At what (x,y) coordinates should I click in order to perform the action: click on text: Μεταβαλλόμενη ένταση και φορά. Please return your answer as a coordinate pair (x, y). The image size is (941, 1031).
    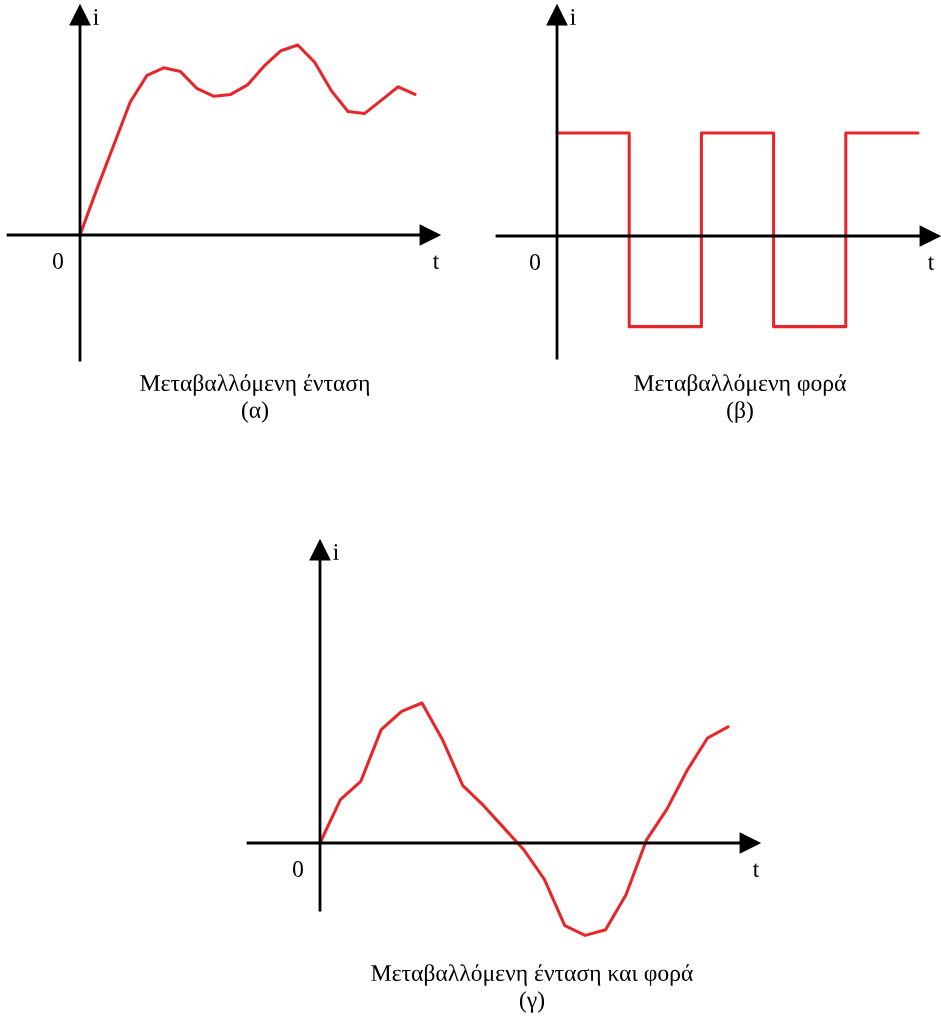
    Looking at the image, I should click on (532, 975).